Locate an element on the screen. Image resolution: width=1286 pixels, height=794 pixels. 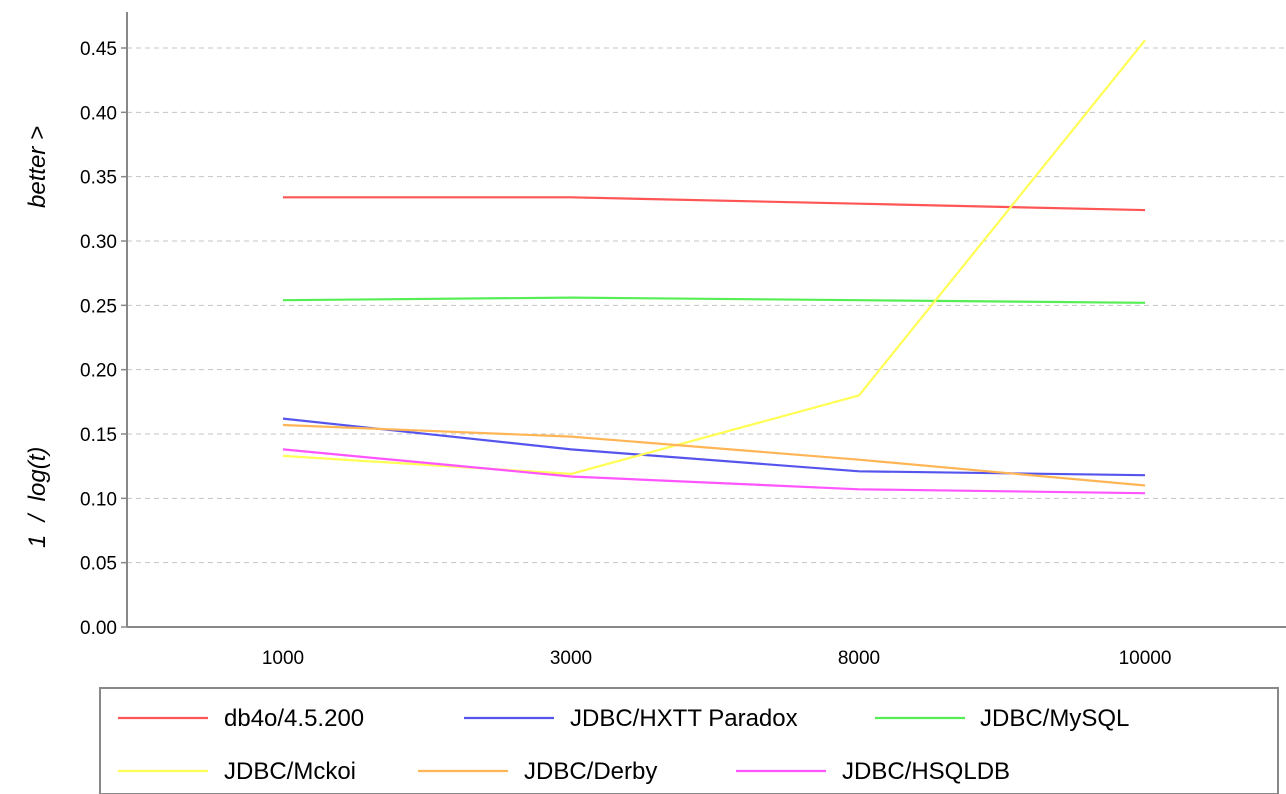
x-tick-label: 10000 is located at coordinates (1145, 658).